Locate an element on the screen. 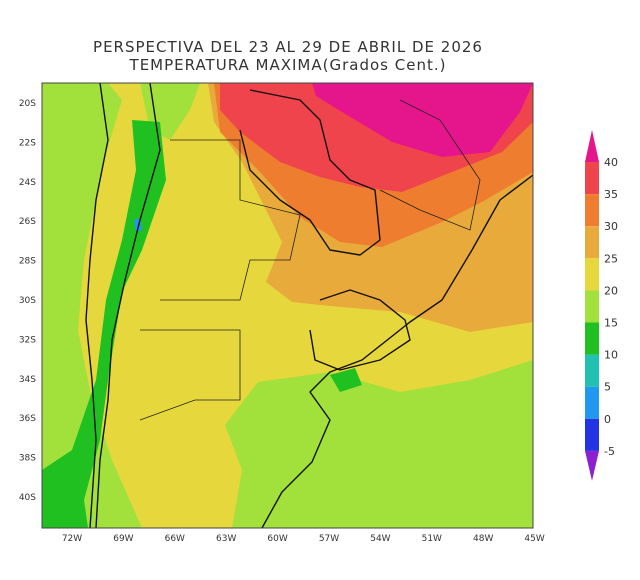 This screenshot has width=640, height=580. lon-label: 54W is located at coordinates (380, 539).